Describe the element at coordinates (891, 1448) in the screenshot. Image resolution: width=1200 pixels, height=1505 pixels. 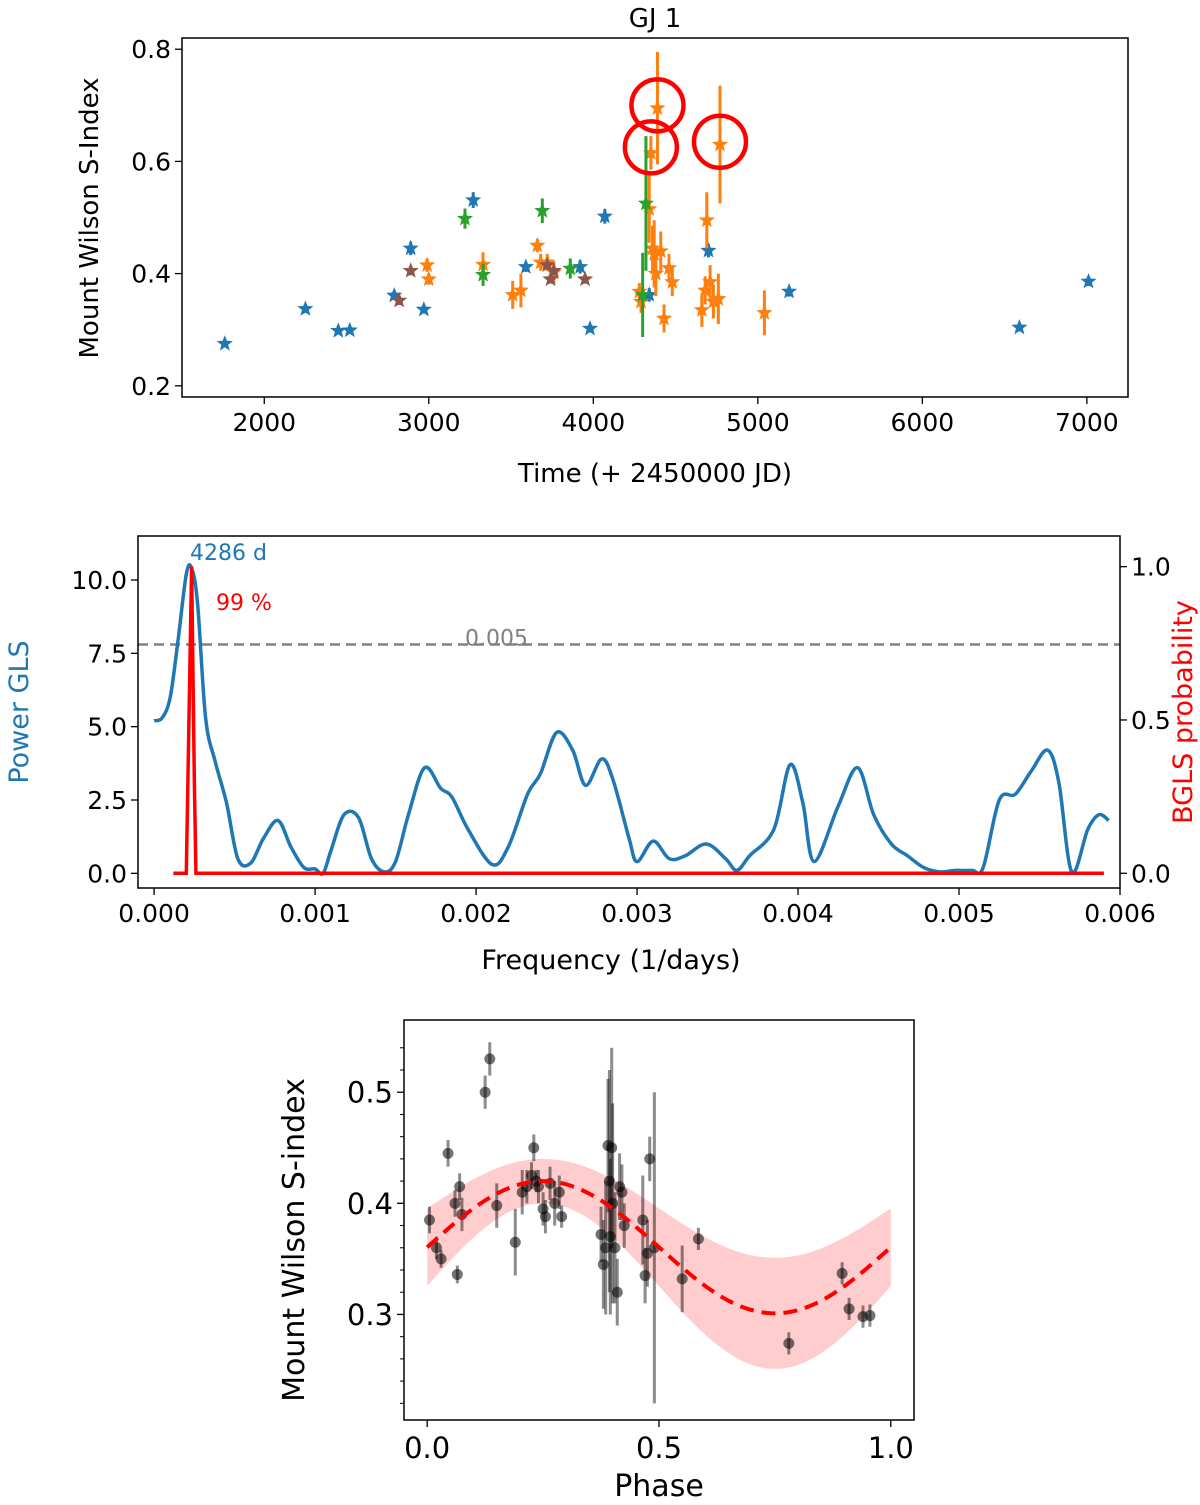
I see `phase-x-tick-label: 1.0` at that location.